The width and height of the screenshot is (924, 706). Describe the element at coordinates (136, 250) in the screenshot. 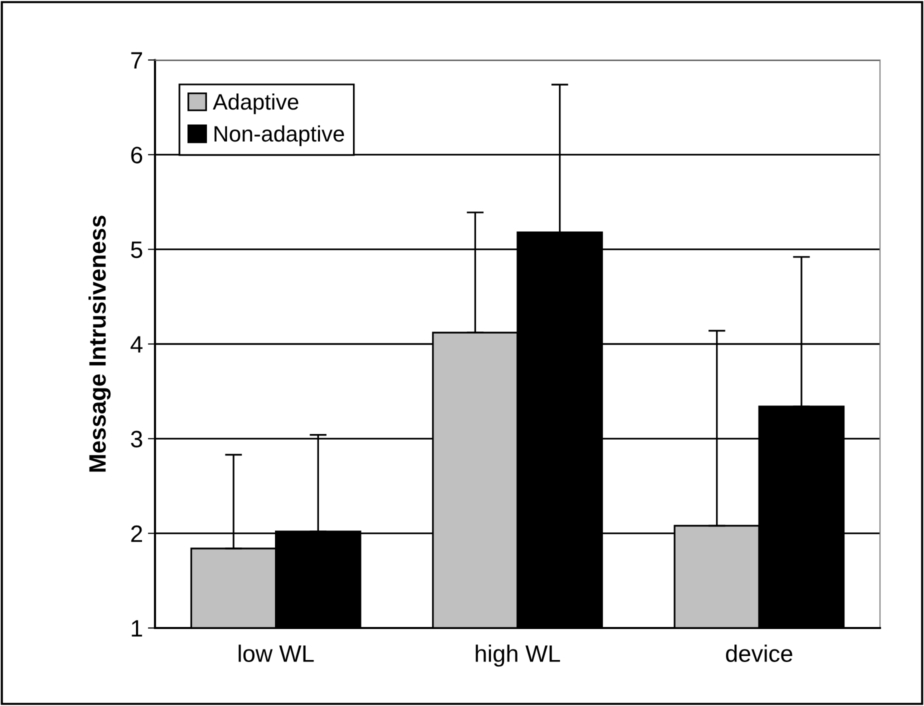

I see `y-tick-label: 5` at that location.